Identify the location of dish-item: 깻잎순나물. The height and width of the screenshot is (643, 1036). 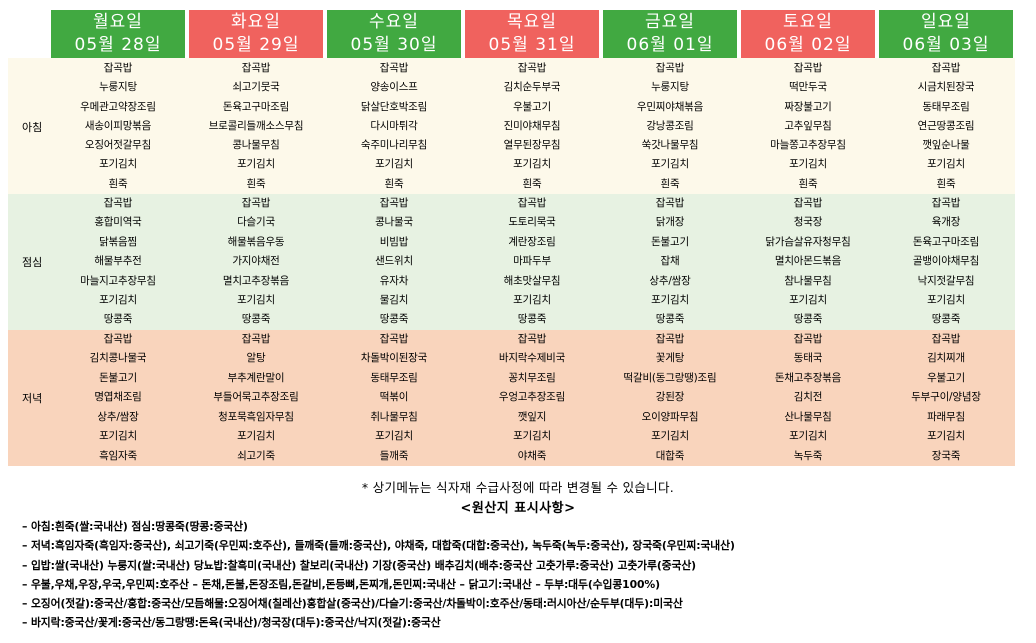
(946, 145).